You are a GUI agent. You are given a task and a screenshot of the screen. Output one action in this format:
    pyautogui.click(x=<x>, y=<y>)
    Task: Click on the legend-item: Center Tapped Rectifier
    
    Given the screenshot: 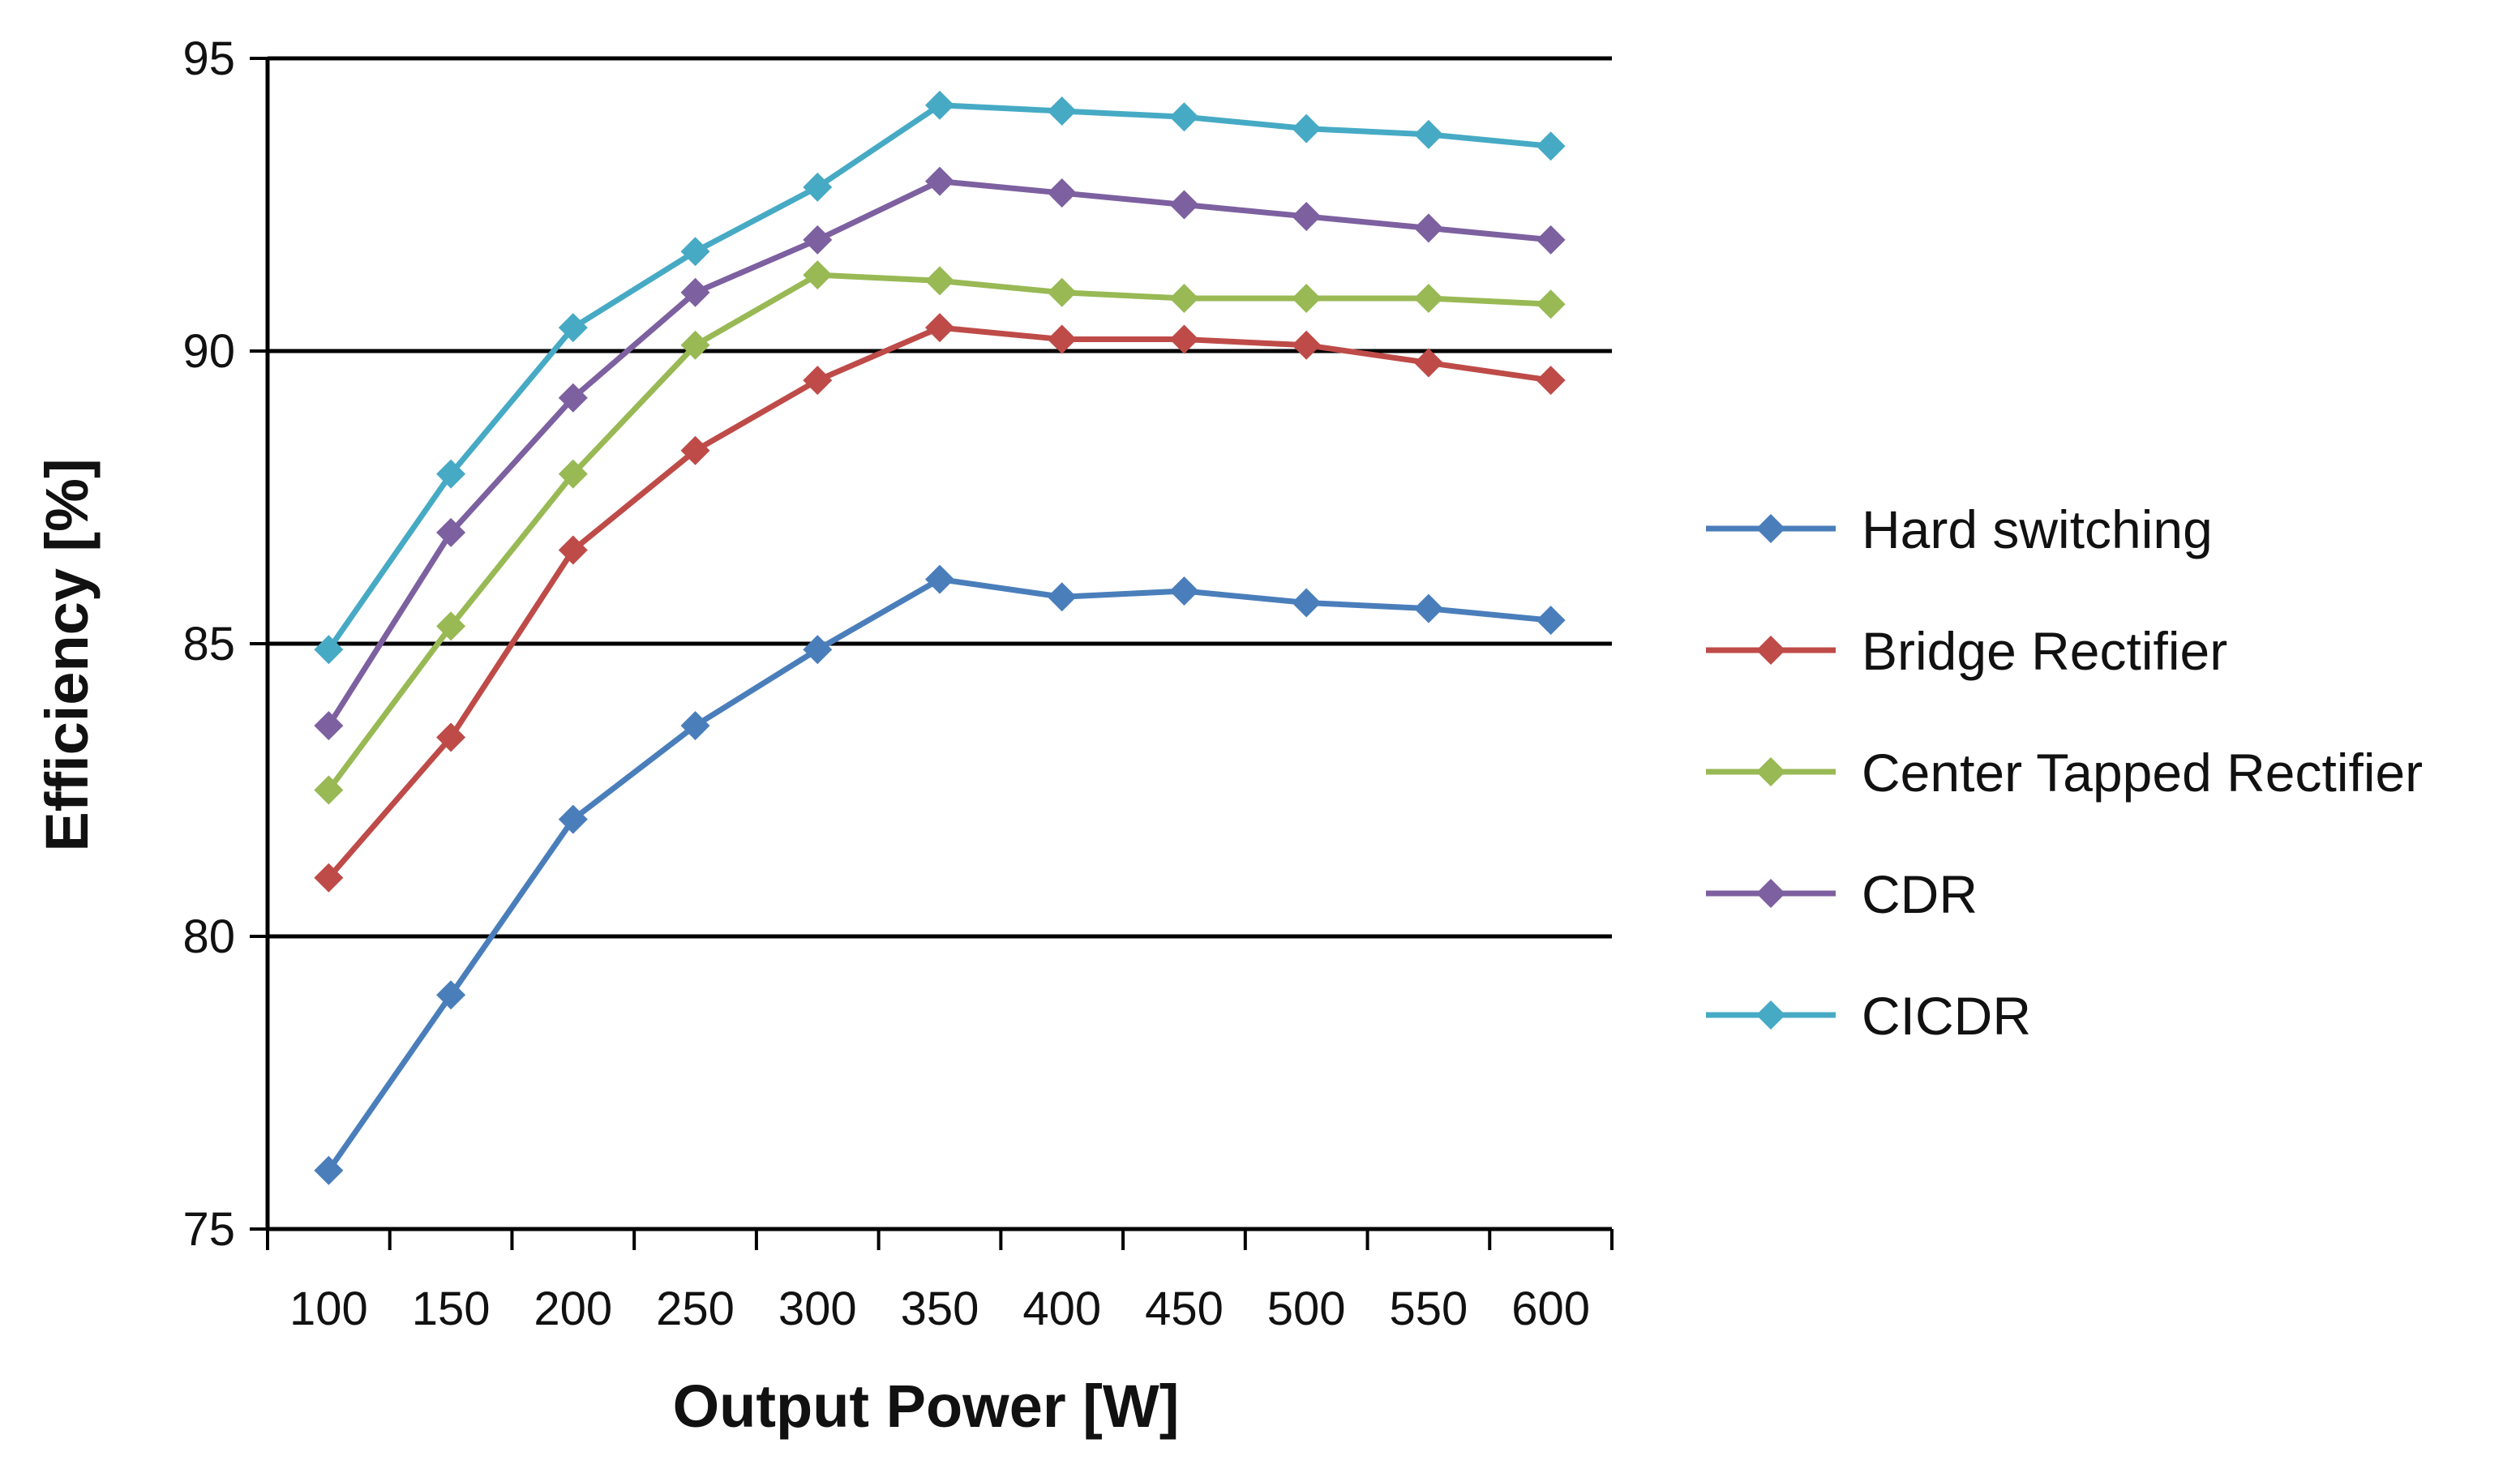 What is the action you would take?
    pyautogui.click(x=2064, y=773)
    